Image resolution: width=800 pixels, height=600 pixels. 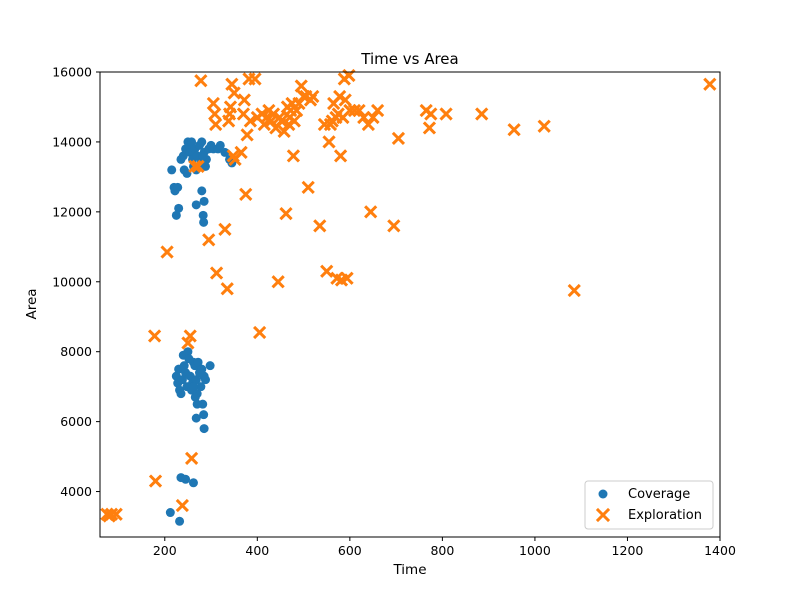 What do you see at coordinates (659, 494) in the screenshot?
I see `legend-coverage-label: Coverage` at bounding box center [659, 494].